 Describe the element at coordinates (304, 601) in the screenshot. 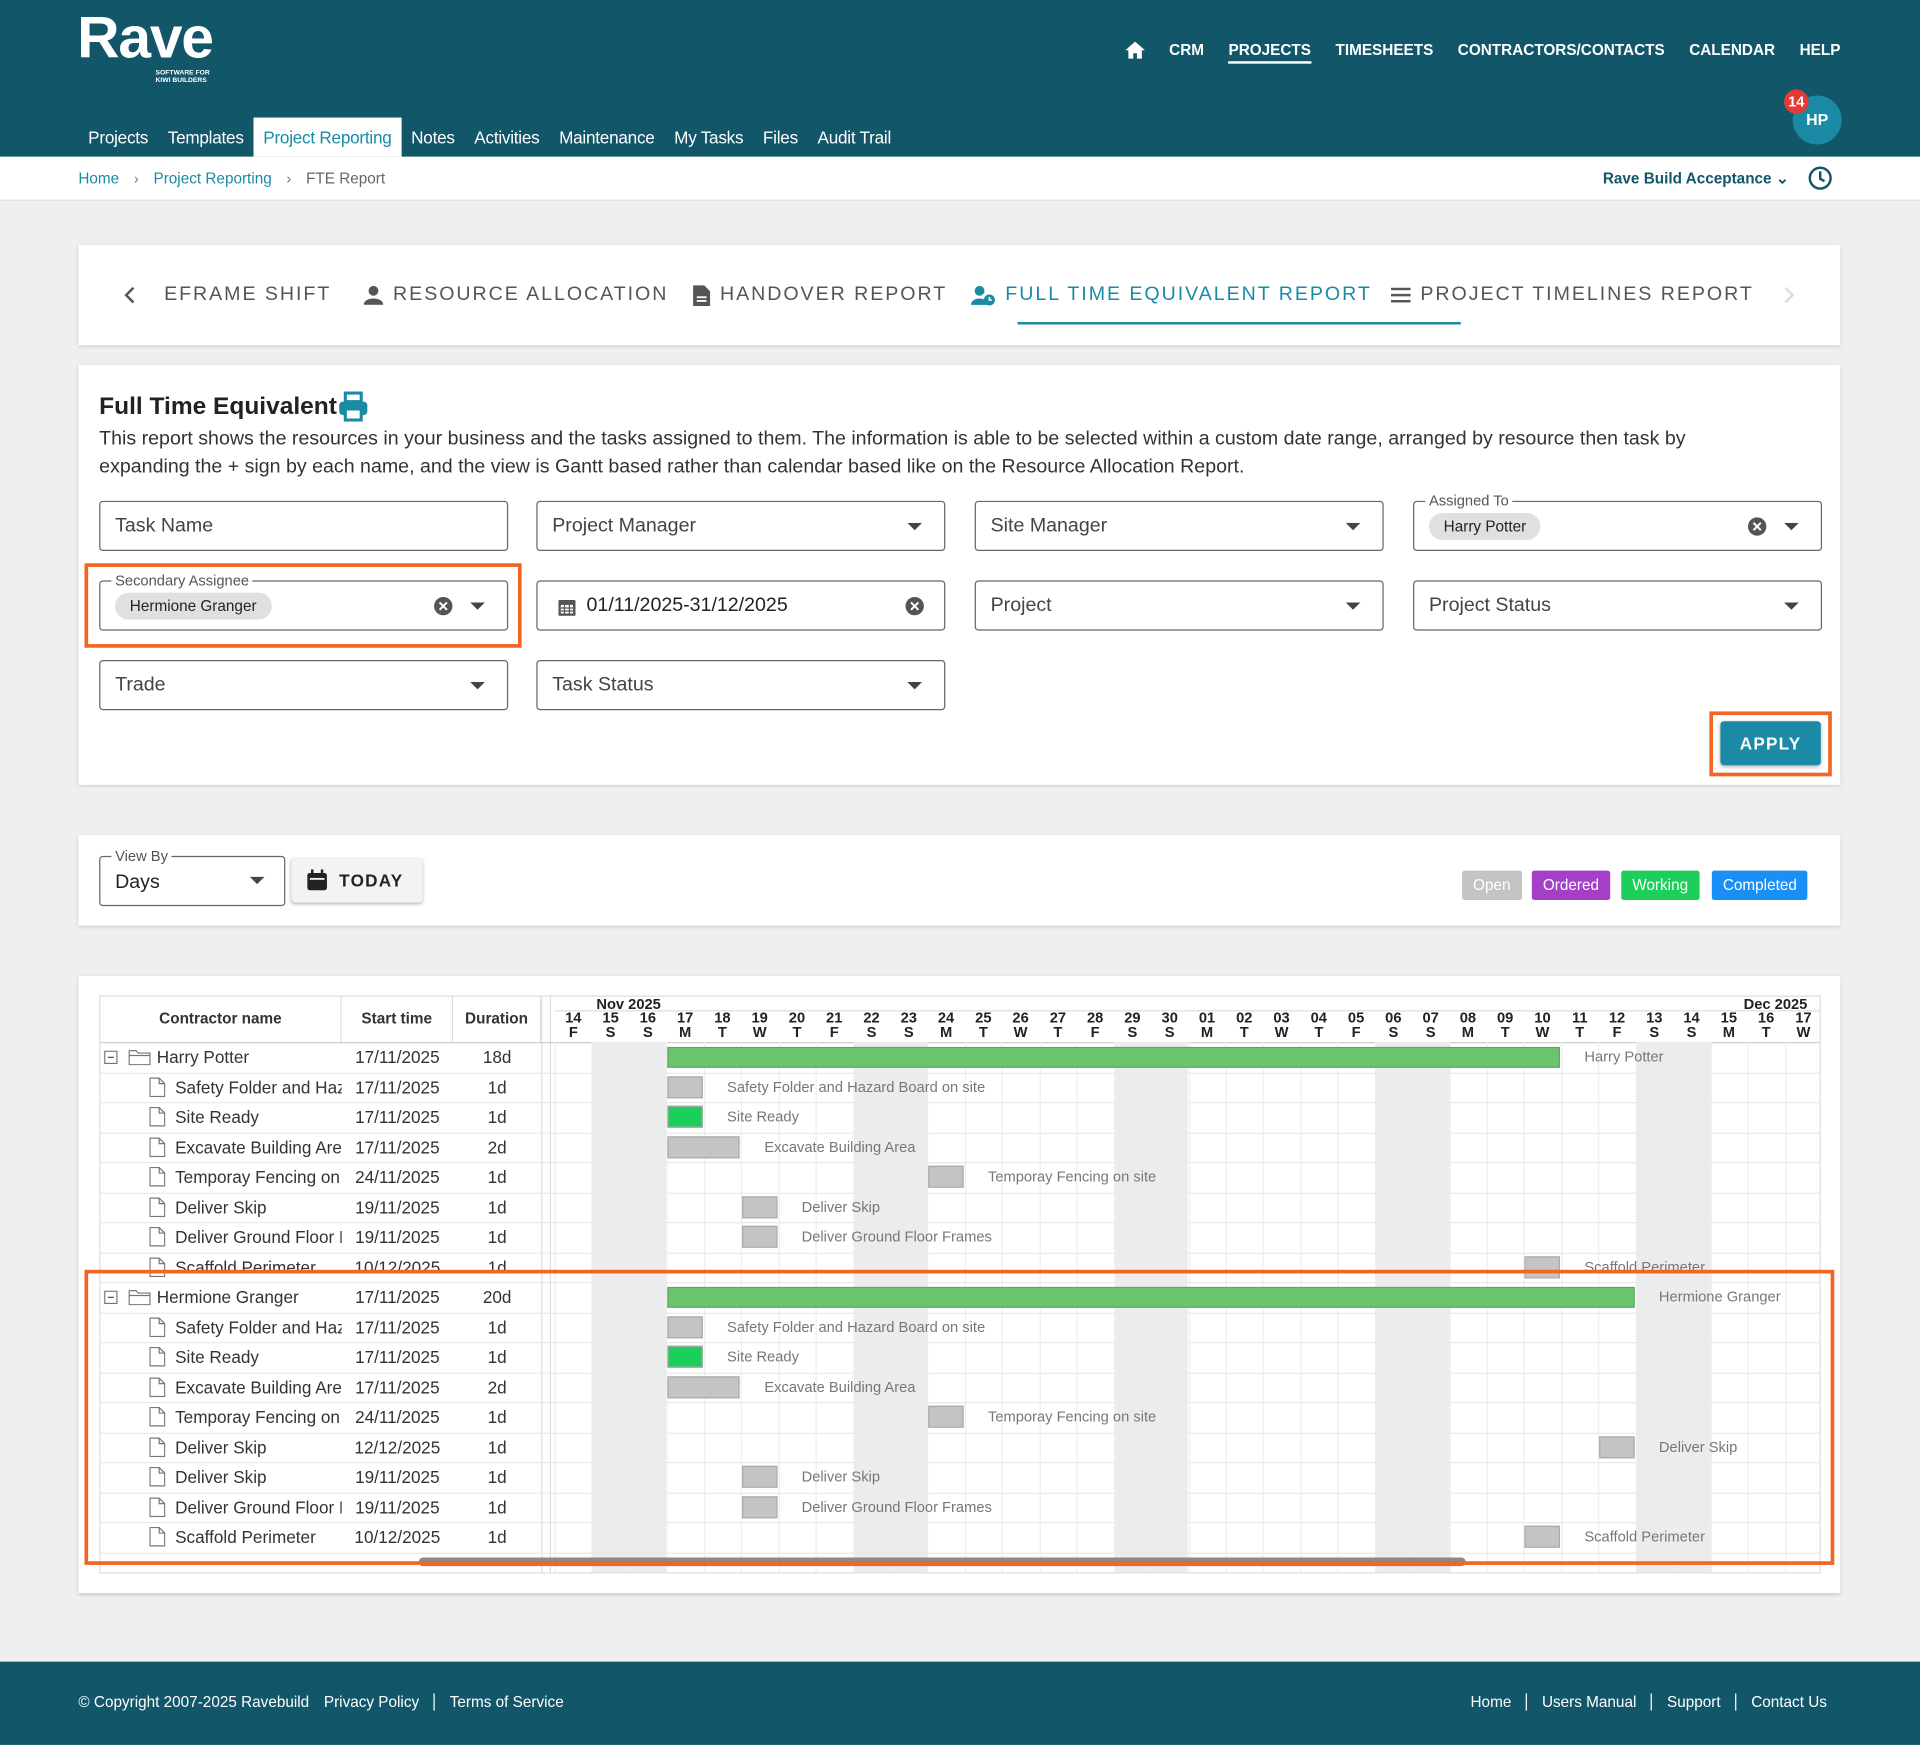

I see `filter-field: Secondary Assignee Hermione Granger` at that location.